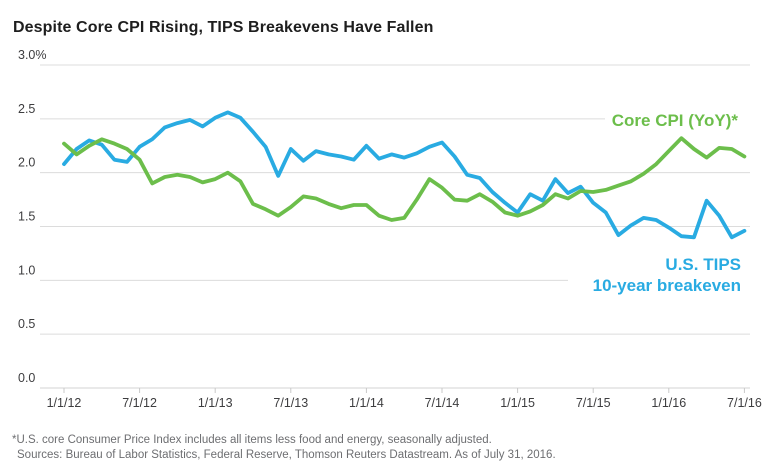 The width and height of the screenshot is (768, 475). Describe the element at coordinates (139, 403) in the screenshot. I see `x-axis-label-7/1/12: 7/1/12` at that location.